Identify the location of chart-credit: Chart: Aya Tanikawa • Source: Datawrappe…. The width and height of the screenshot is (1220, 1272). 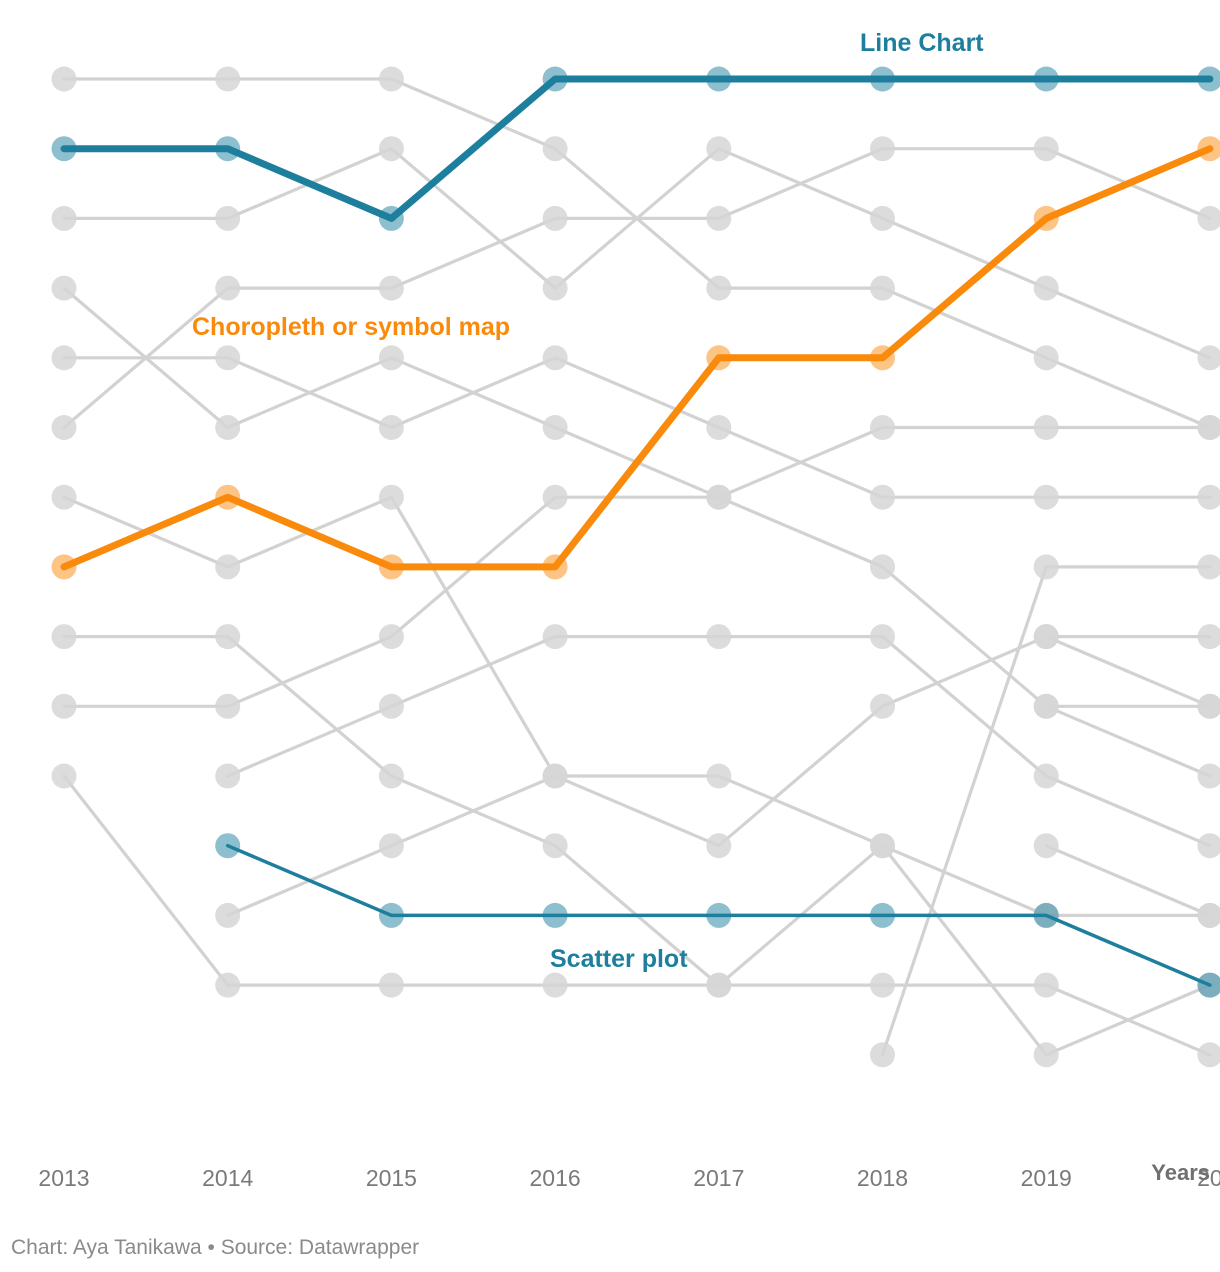
(215, 1247).